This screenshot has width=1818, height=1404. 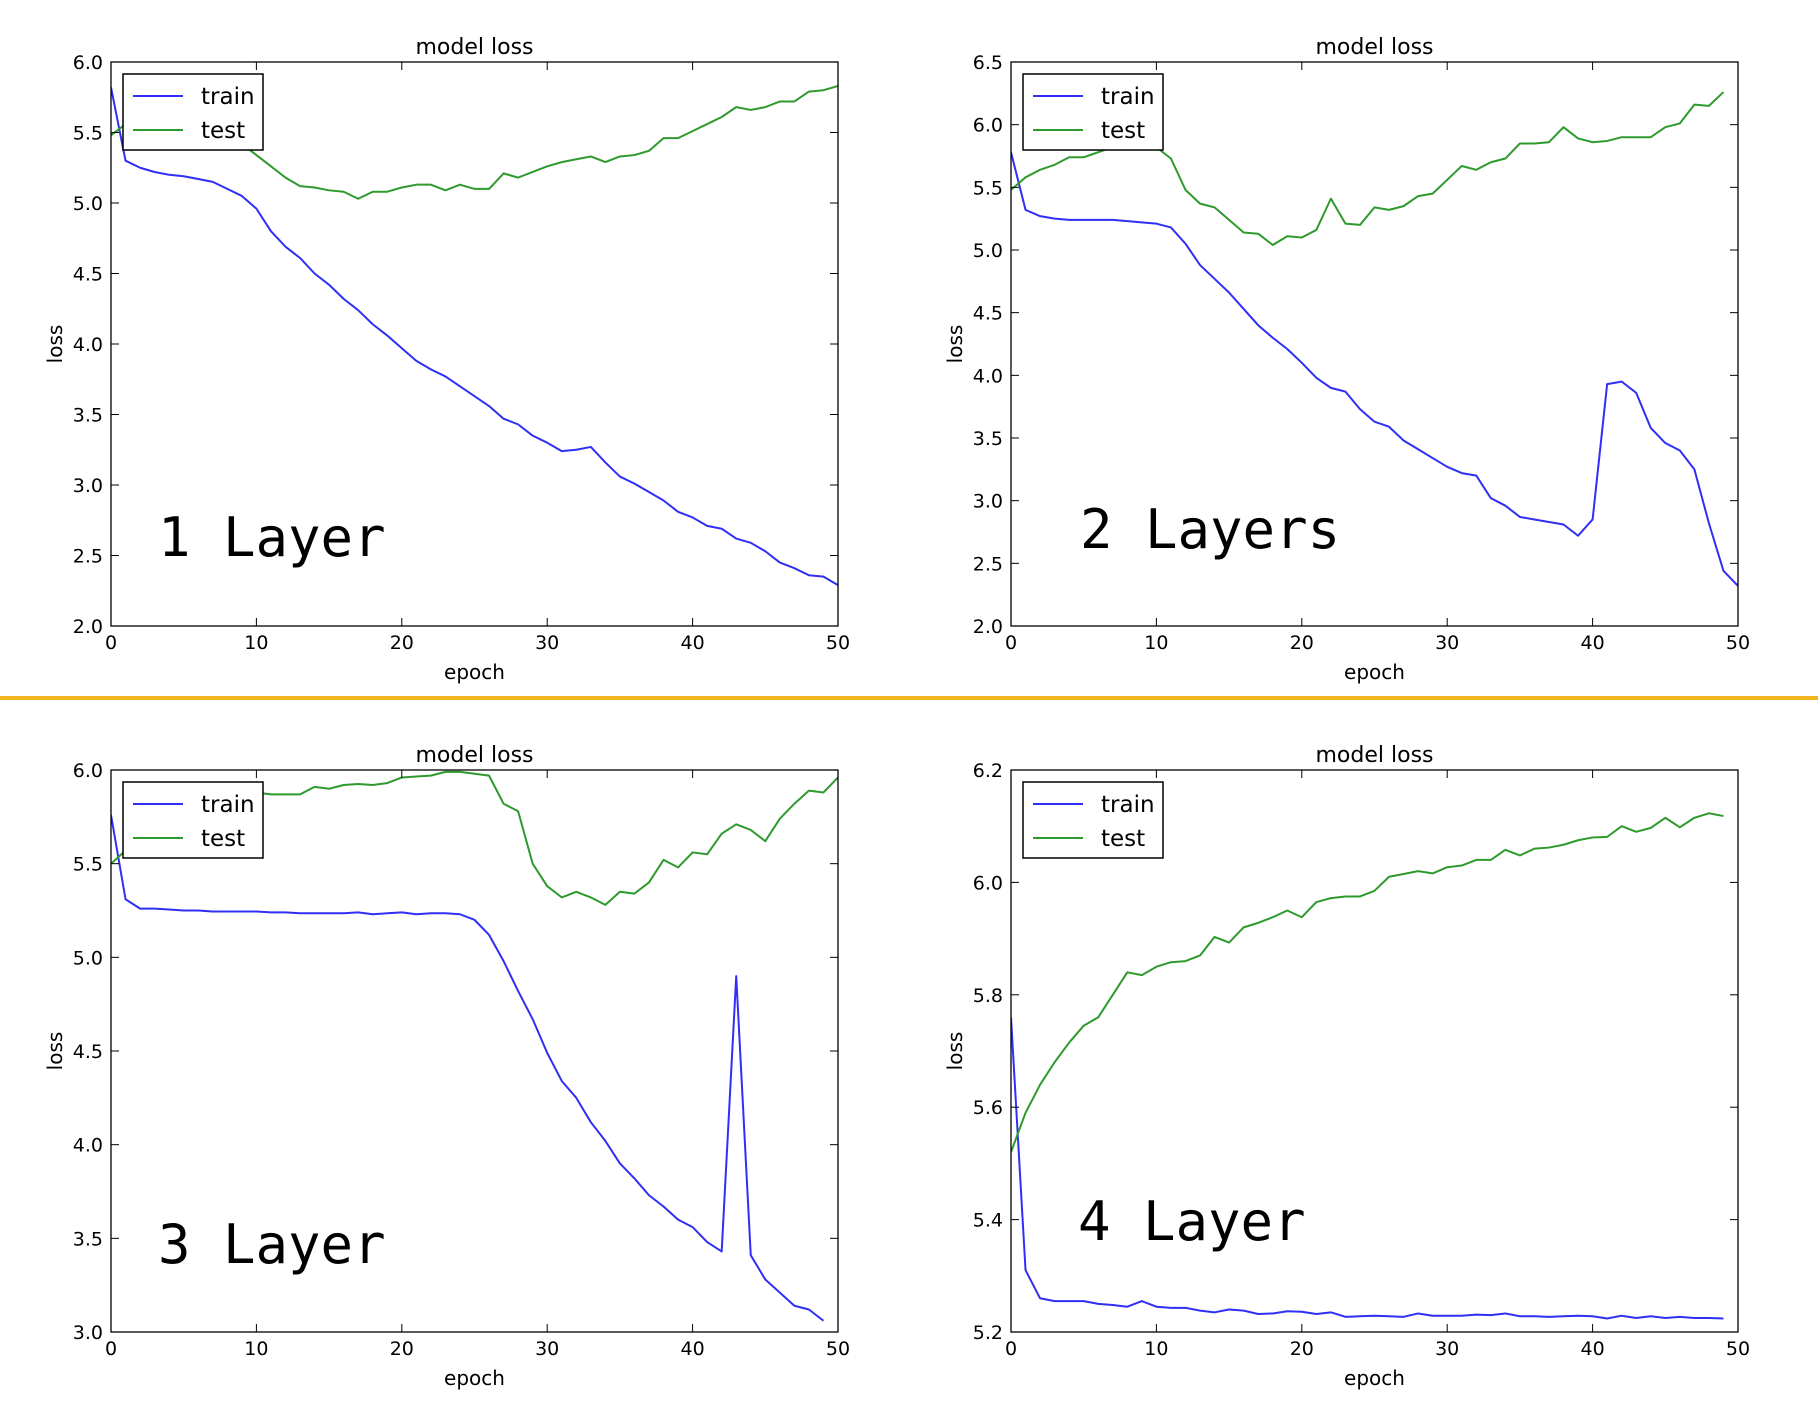 What do you see at coordinates (272, 1244) in the screenshot?
I see `layer-annotation: 3 Layer` at bounding box center [272, 1244].